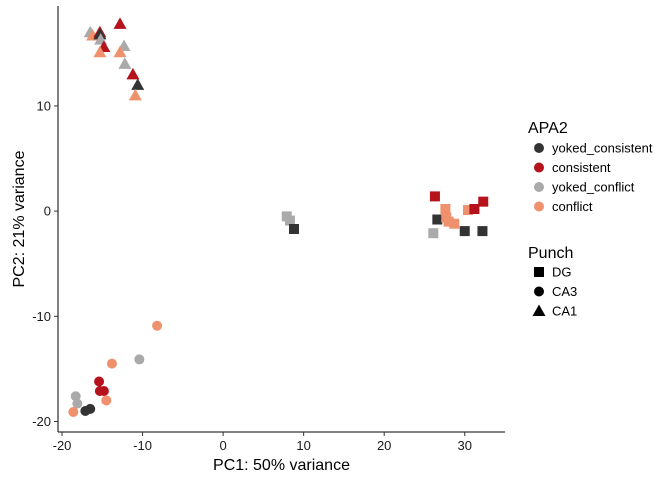 This screenshot has height=480, width=672. What do you see at coordinates (562, 272) in the screenshot?
I see `legend-label: DG` at bounding box center [562, 272].